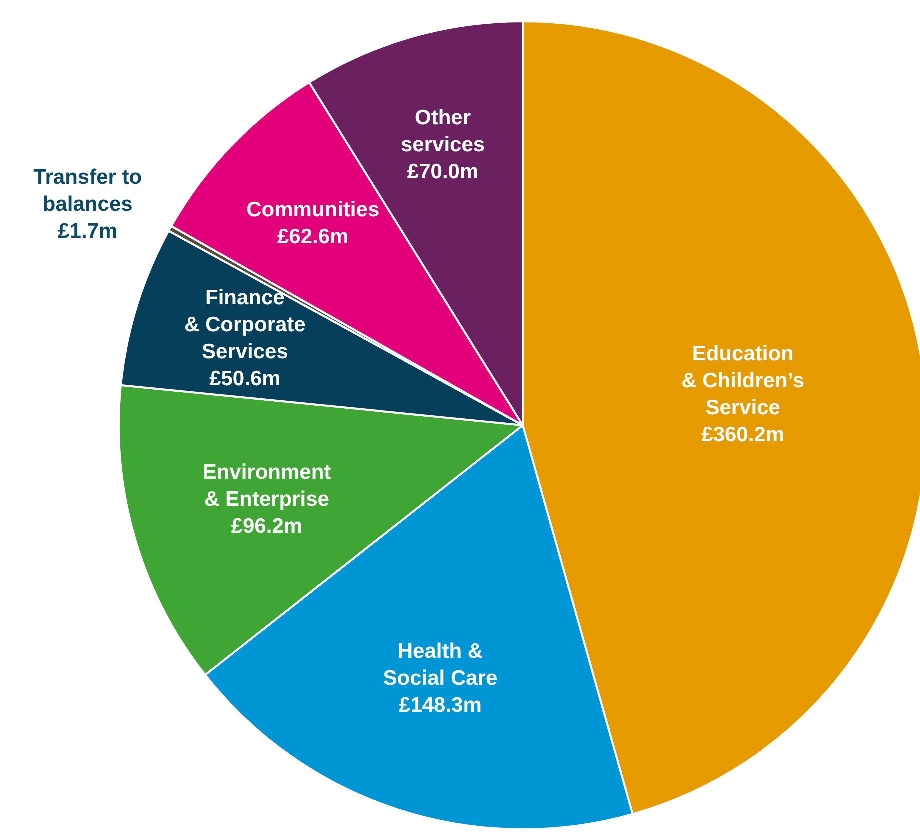 The width and height of the screenshot is (920, 835). Describe the element at coordinates (267, 485) in the screenshot. I see `slice-label: Environment & Enterprise` at that location.